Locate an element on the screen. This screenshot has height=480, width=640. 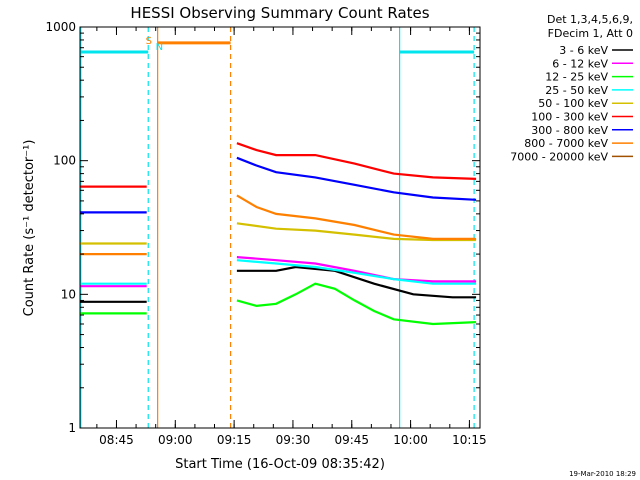
saa-label: S is located at coordinates (149, 41).